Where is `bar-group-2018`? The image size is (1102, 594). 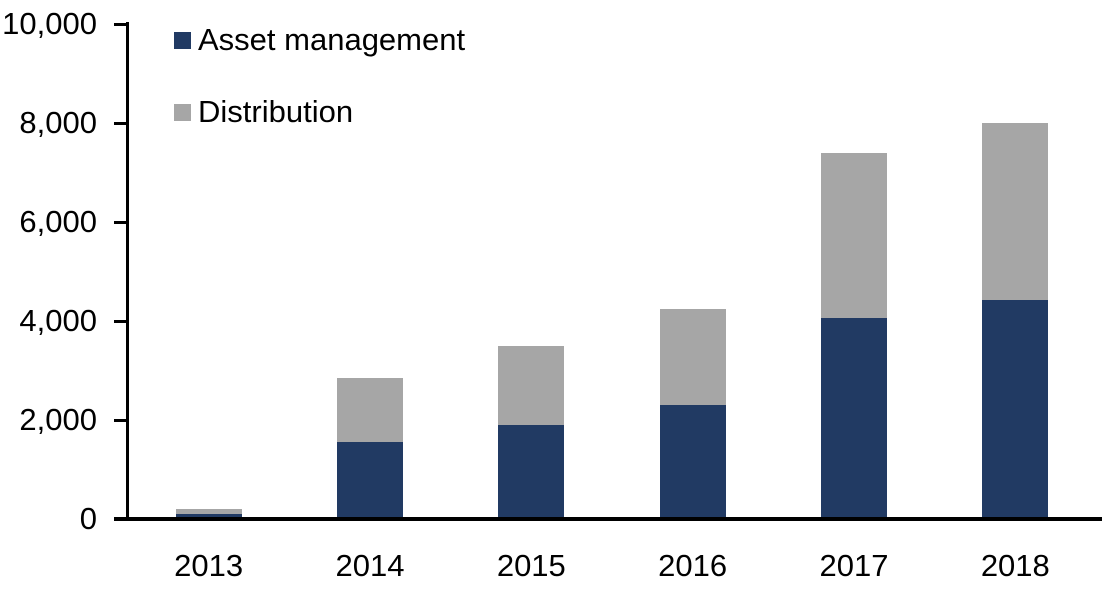
bar-group-2018 is located at coordinates (1015, 271).